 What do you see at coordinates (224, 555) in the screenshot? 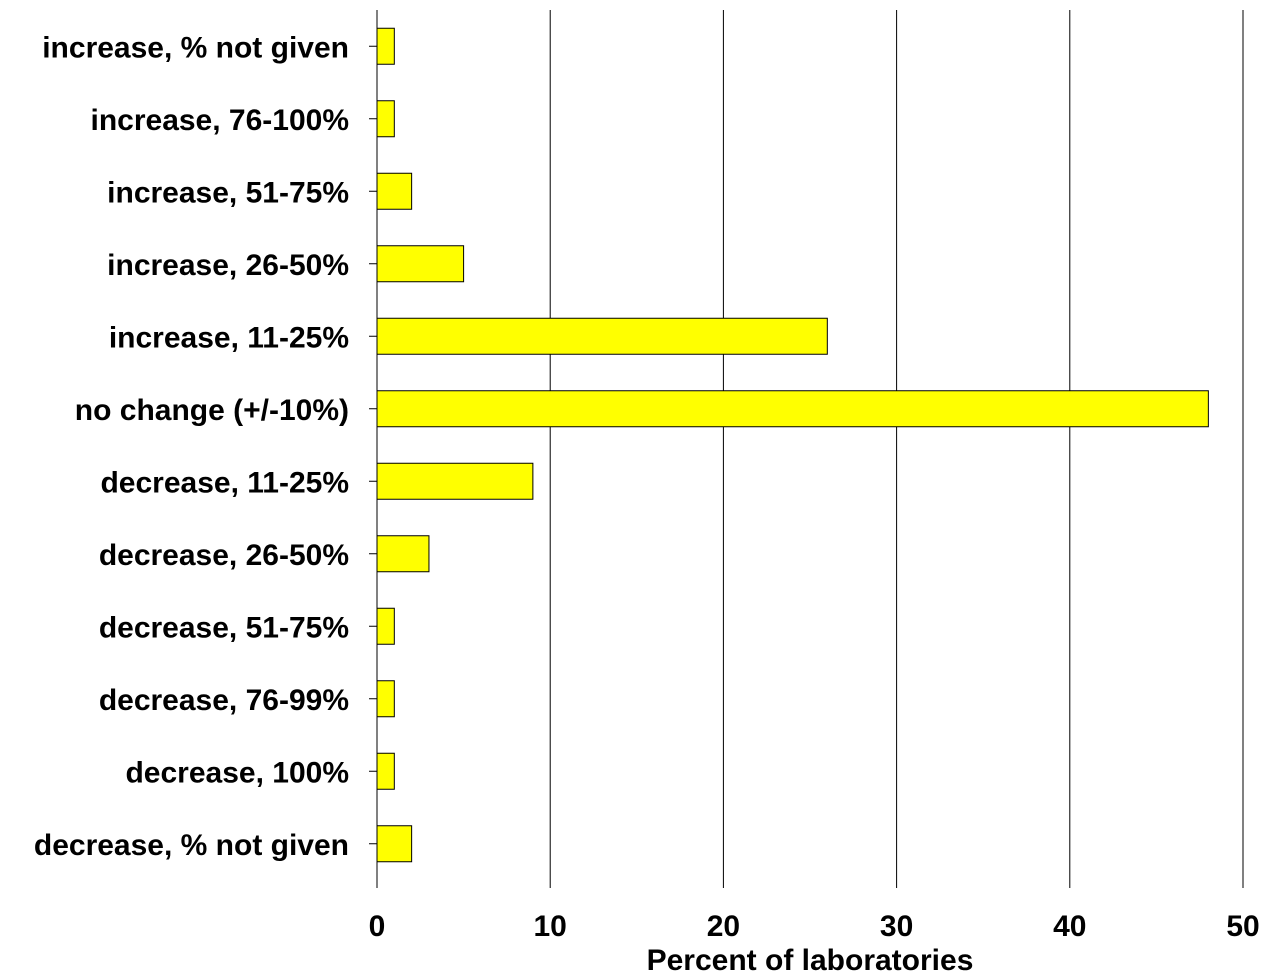
I see `category-label-7: decrease, 26-50%` at bounding box center [224, 555].